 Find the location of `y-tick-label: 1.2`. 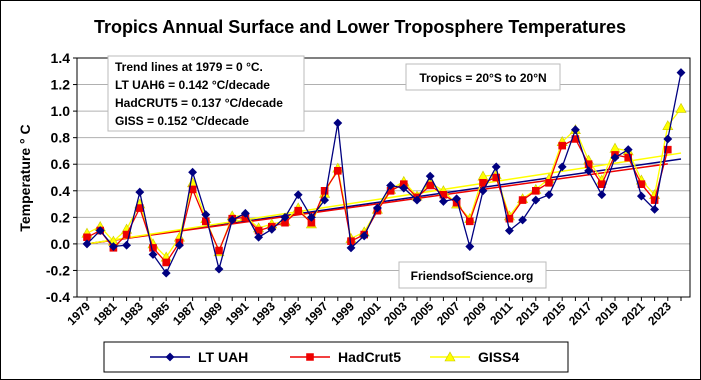

y-tick-label: 1.2 is located at coordinates (61, 85).